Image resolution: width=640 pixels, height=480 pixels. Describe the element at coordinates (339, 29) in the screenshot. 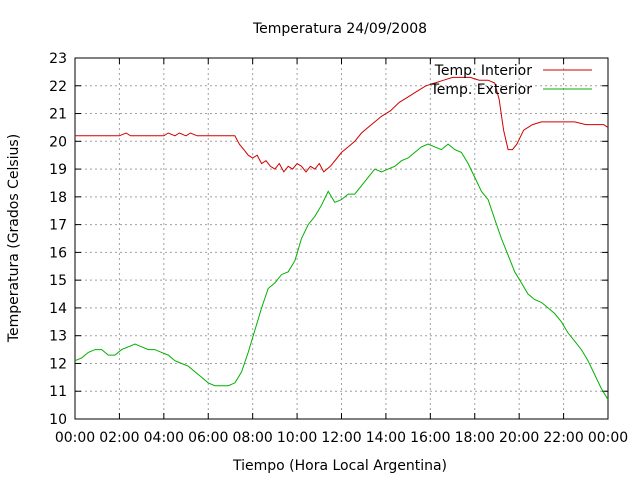

I see `chart-title: Temperatura 24/09/2008` at that location.